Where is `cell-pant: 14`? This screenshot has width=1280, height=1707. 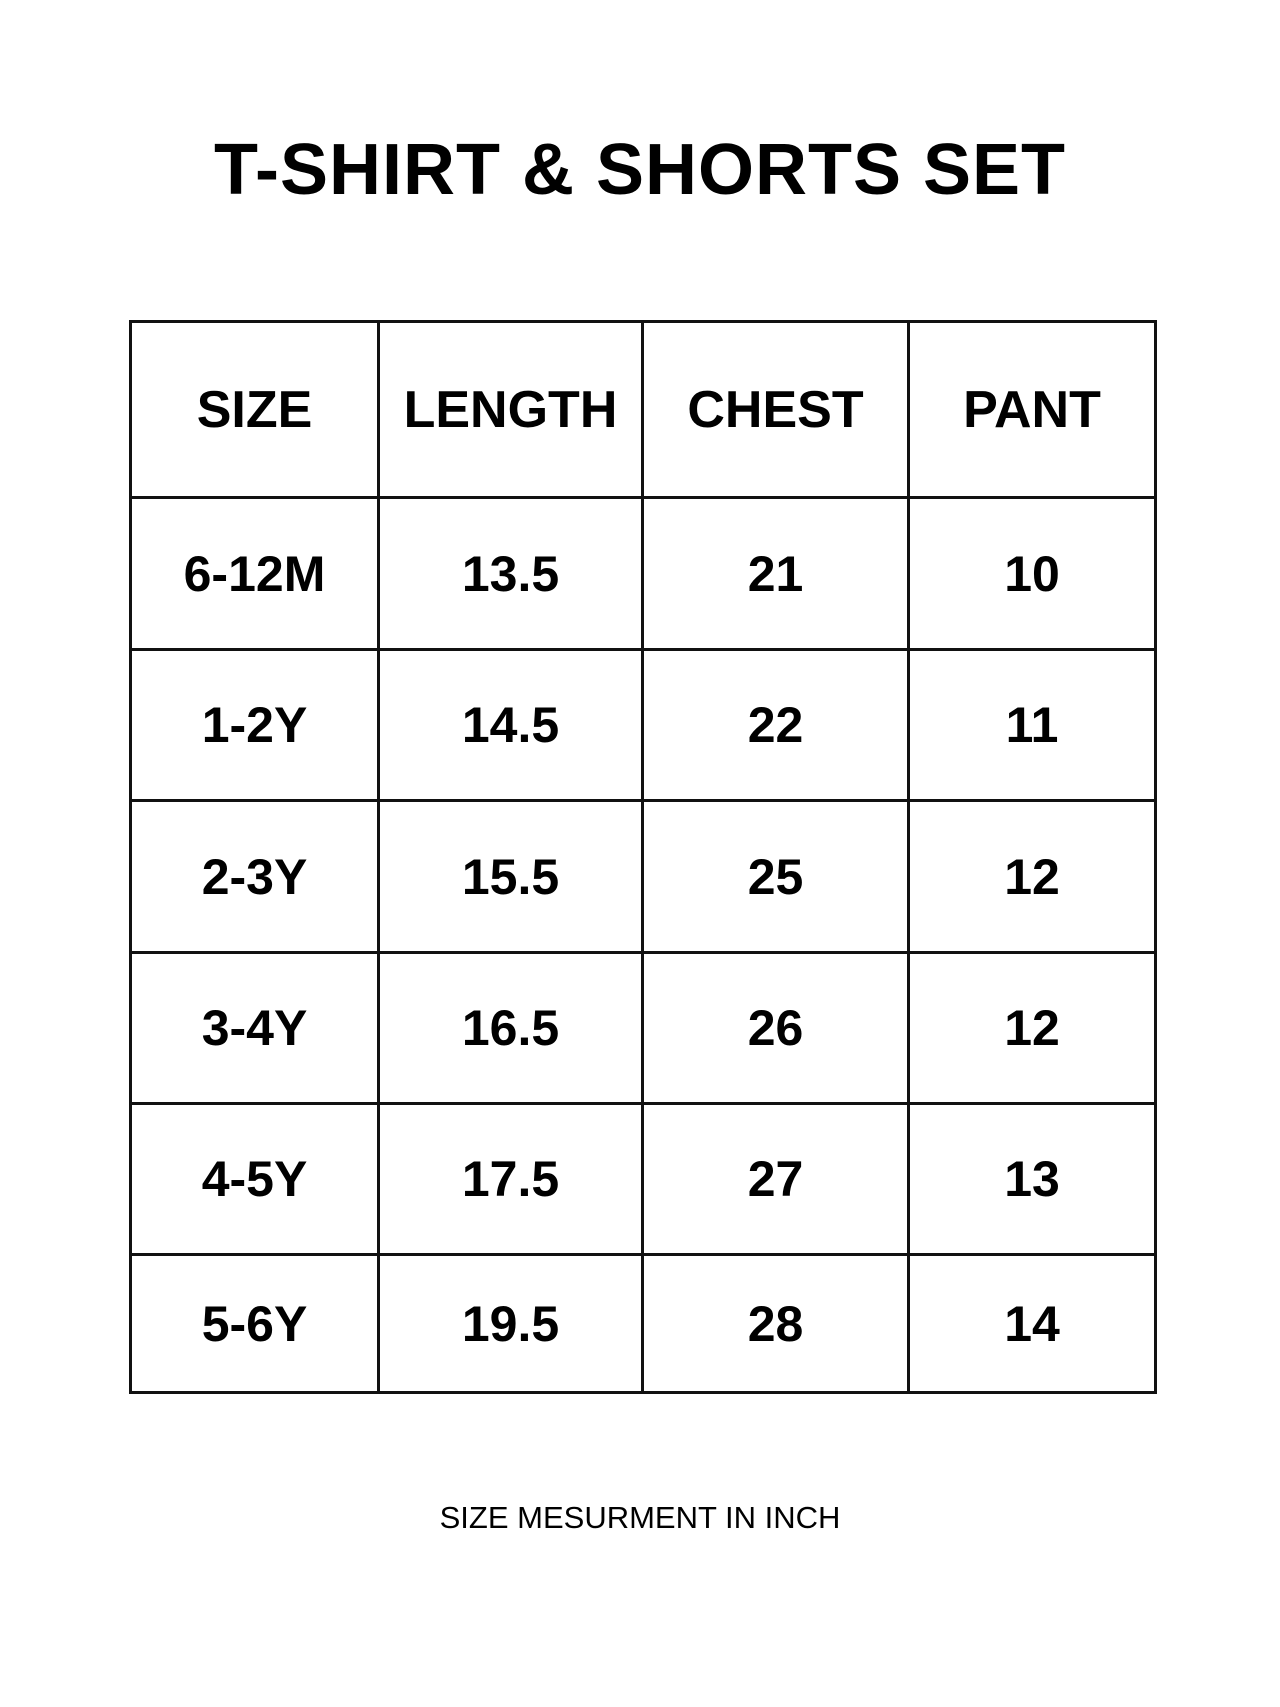 cell-pant: 14 is located at coordinates (1032, 1323).